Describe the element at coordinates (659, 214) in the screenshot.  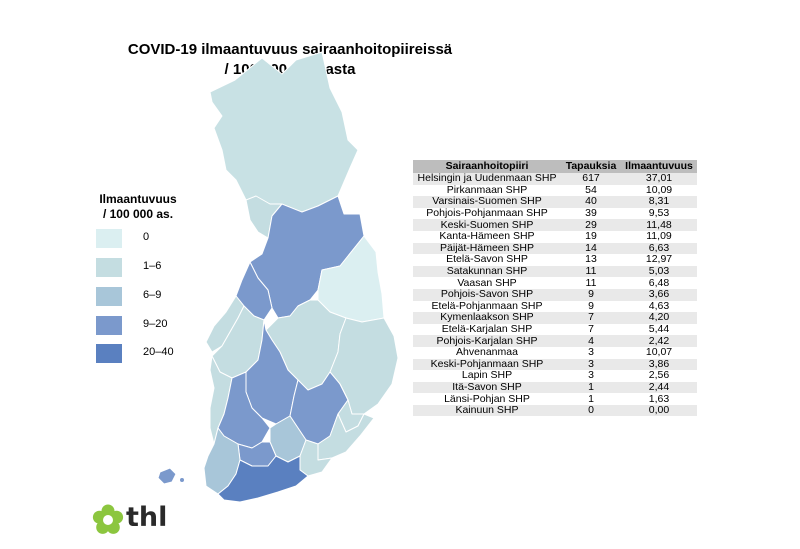
I see `cell-incidence: 9,53` at that location.